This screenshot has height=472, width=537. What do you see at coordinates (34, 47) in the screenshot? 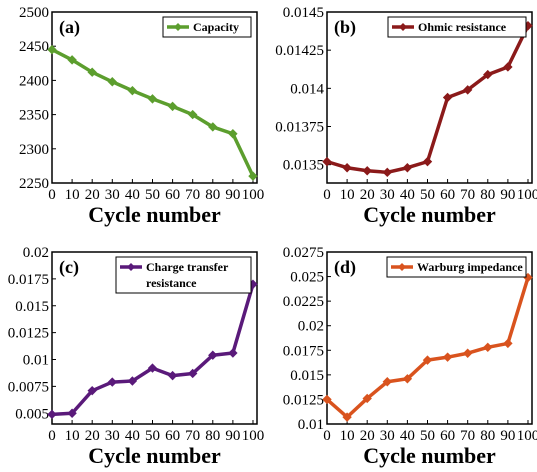
I see `y-tick-label: 2450` at bounding box center [34, 47].